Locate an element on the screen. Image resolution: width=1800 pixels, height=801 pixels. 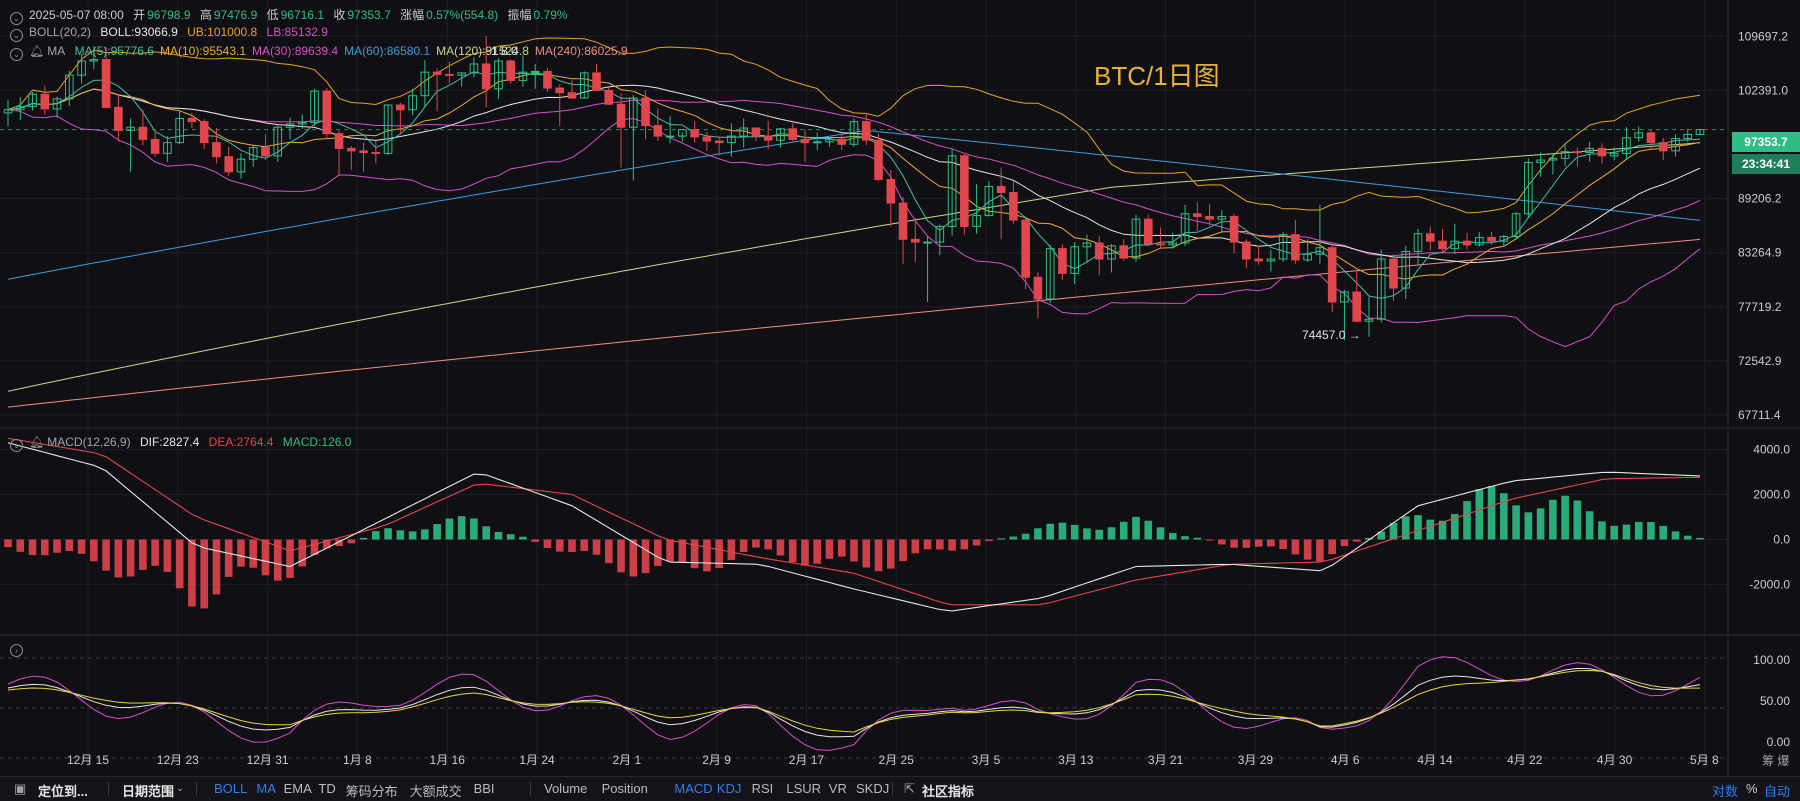
price-axis-label: 67711.4 is located at coordinates (1759, 415).